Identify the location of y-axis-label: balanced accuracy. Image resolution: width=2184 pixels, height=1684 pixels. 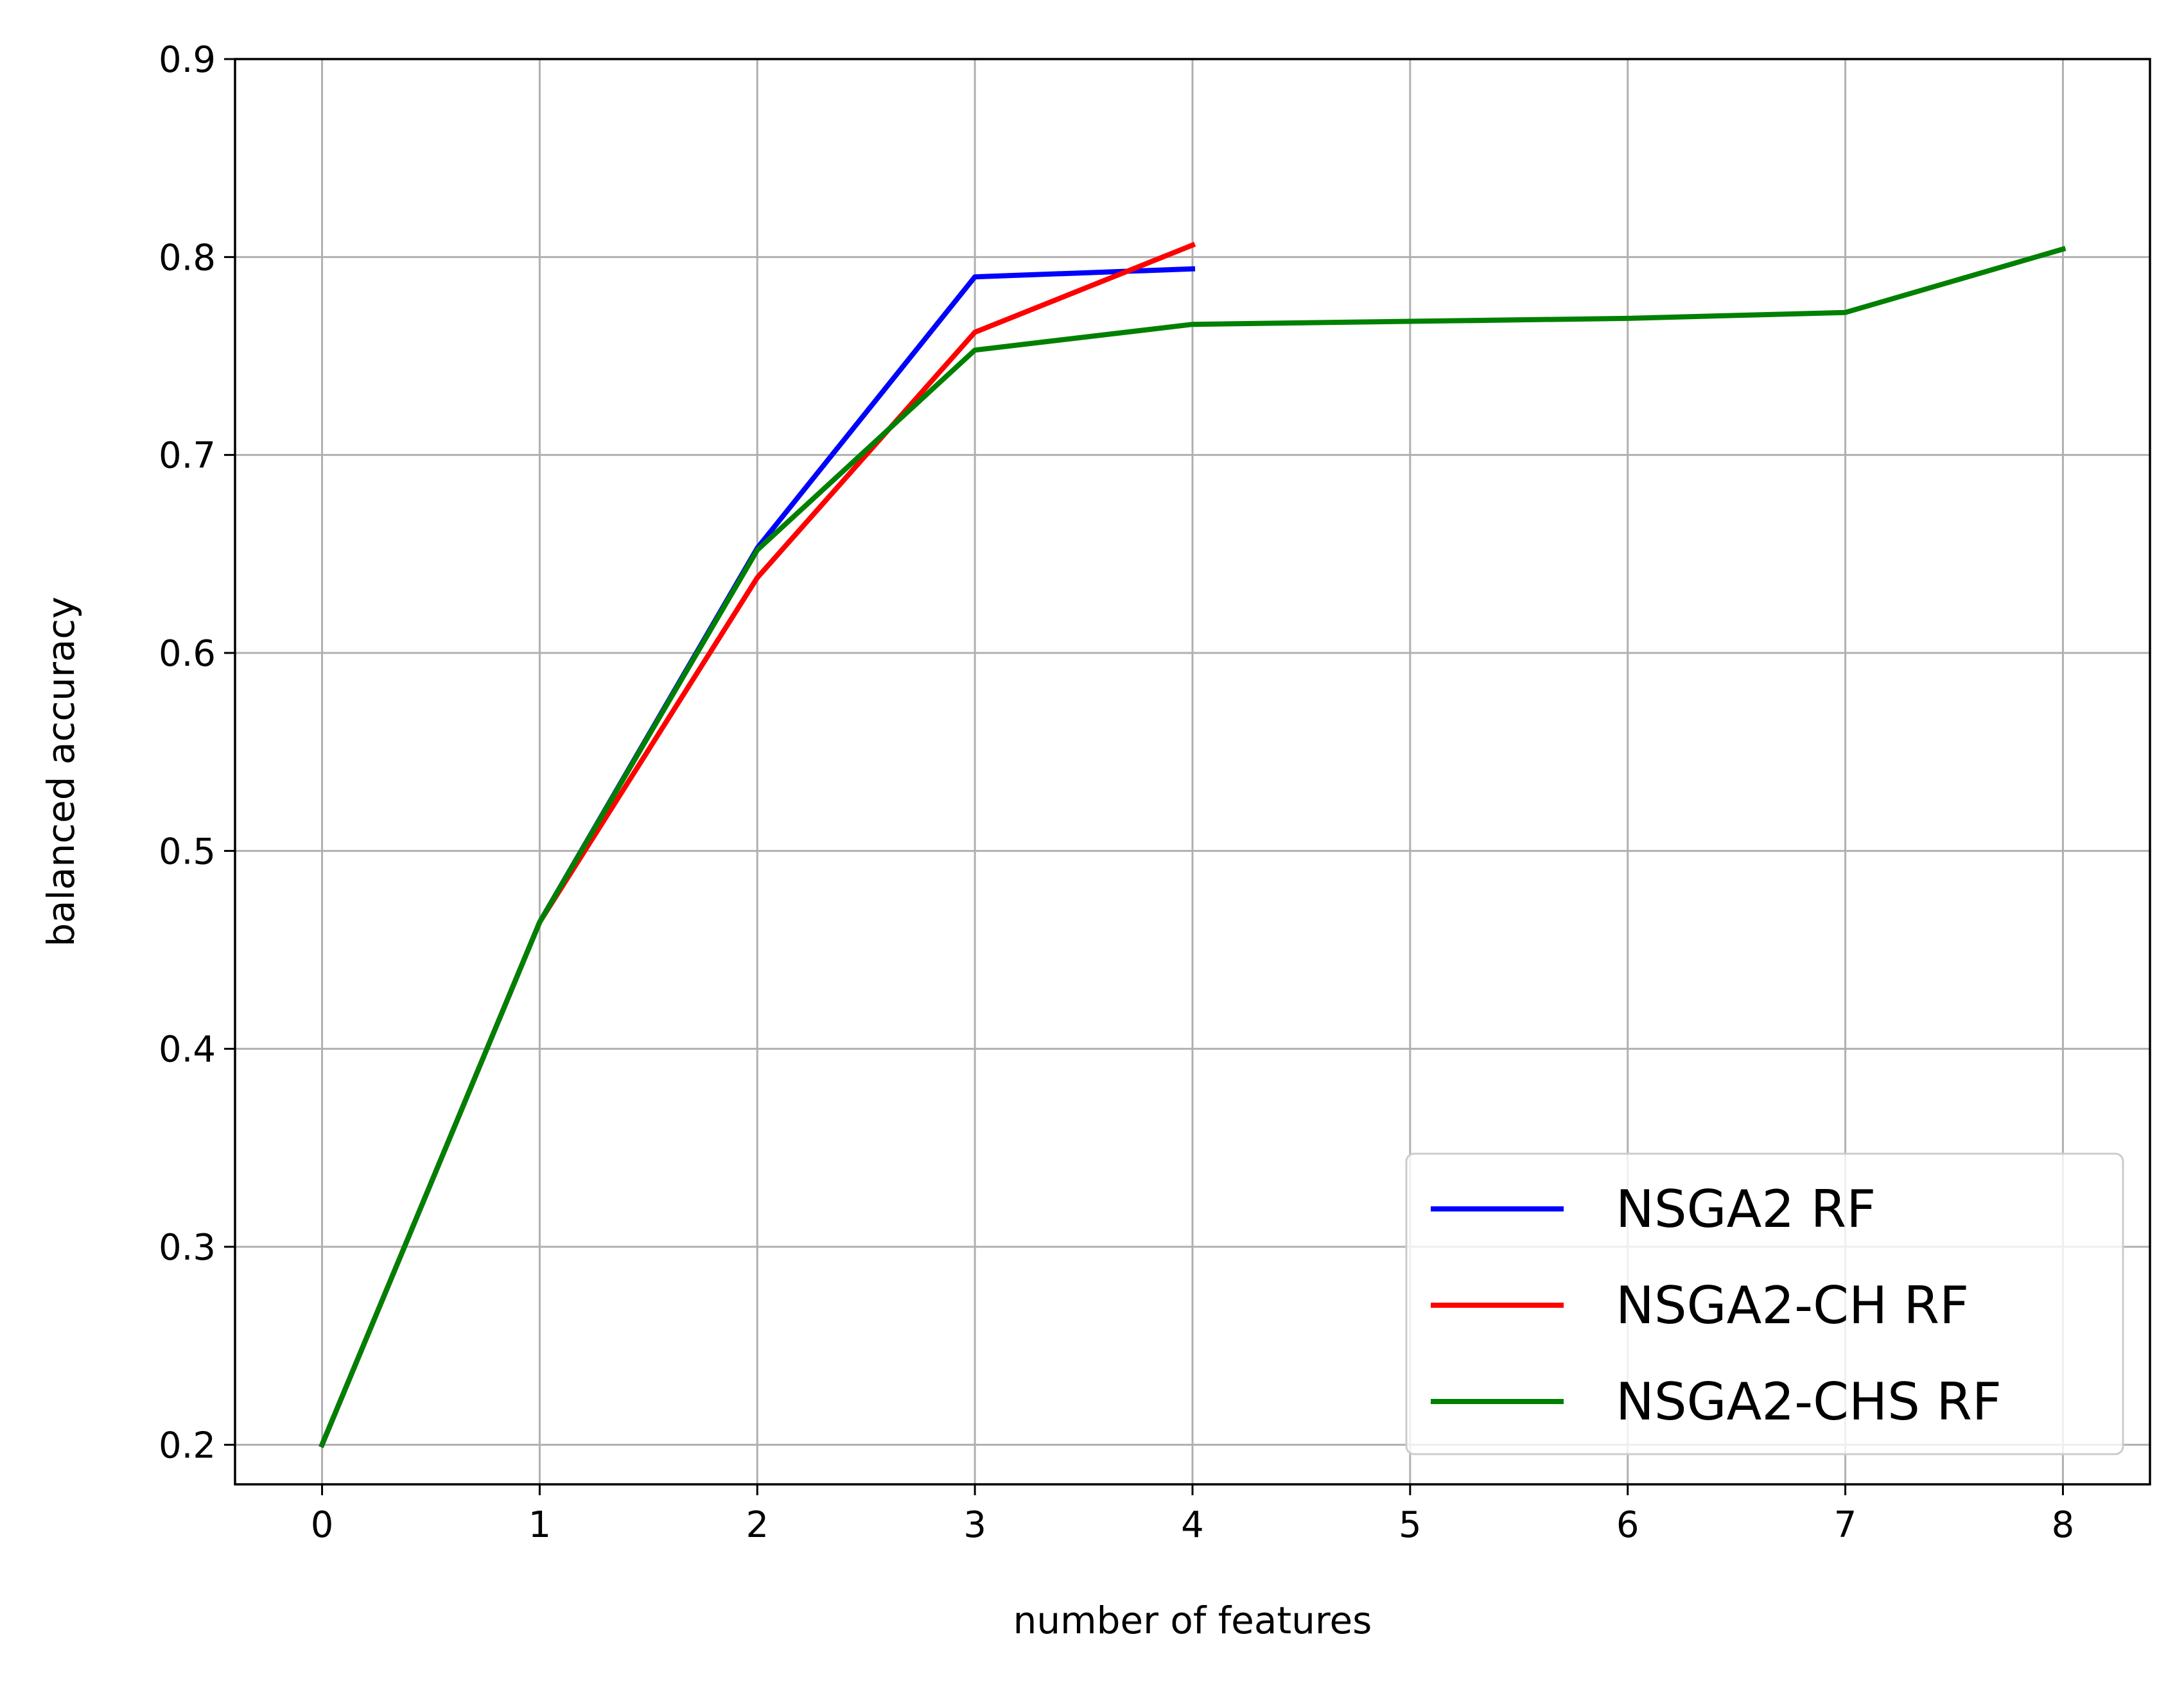
(61, 771).